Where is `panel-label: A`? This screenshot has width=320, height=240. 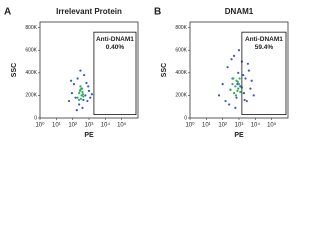 panel-label: A is located at coordinates (7, 12).